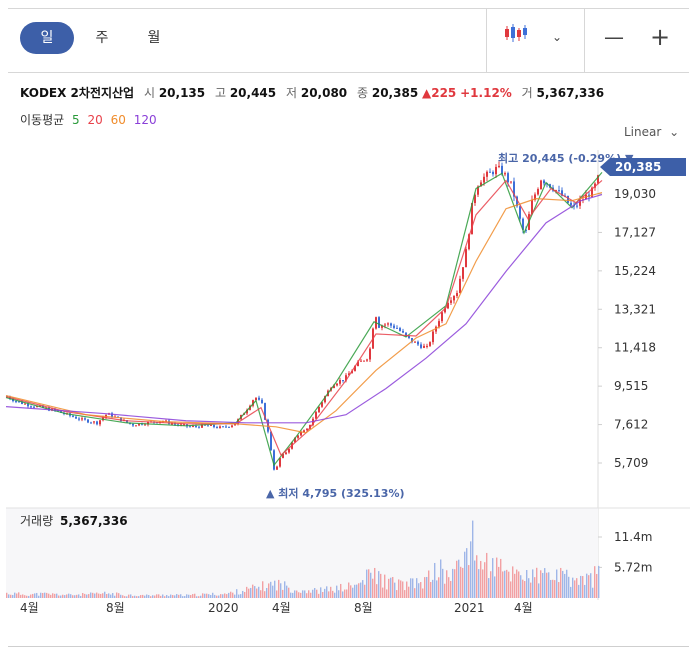 The height and width of the screenshot is (653, 697). I want to click on tab-daily: 일, so click(47, 38).